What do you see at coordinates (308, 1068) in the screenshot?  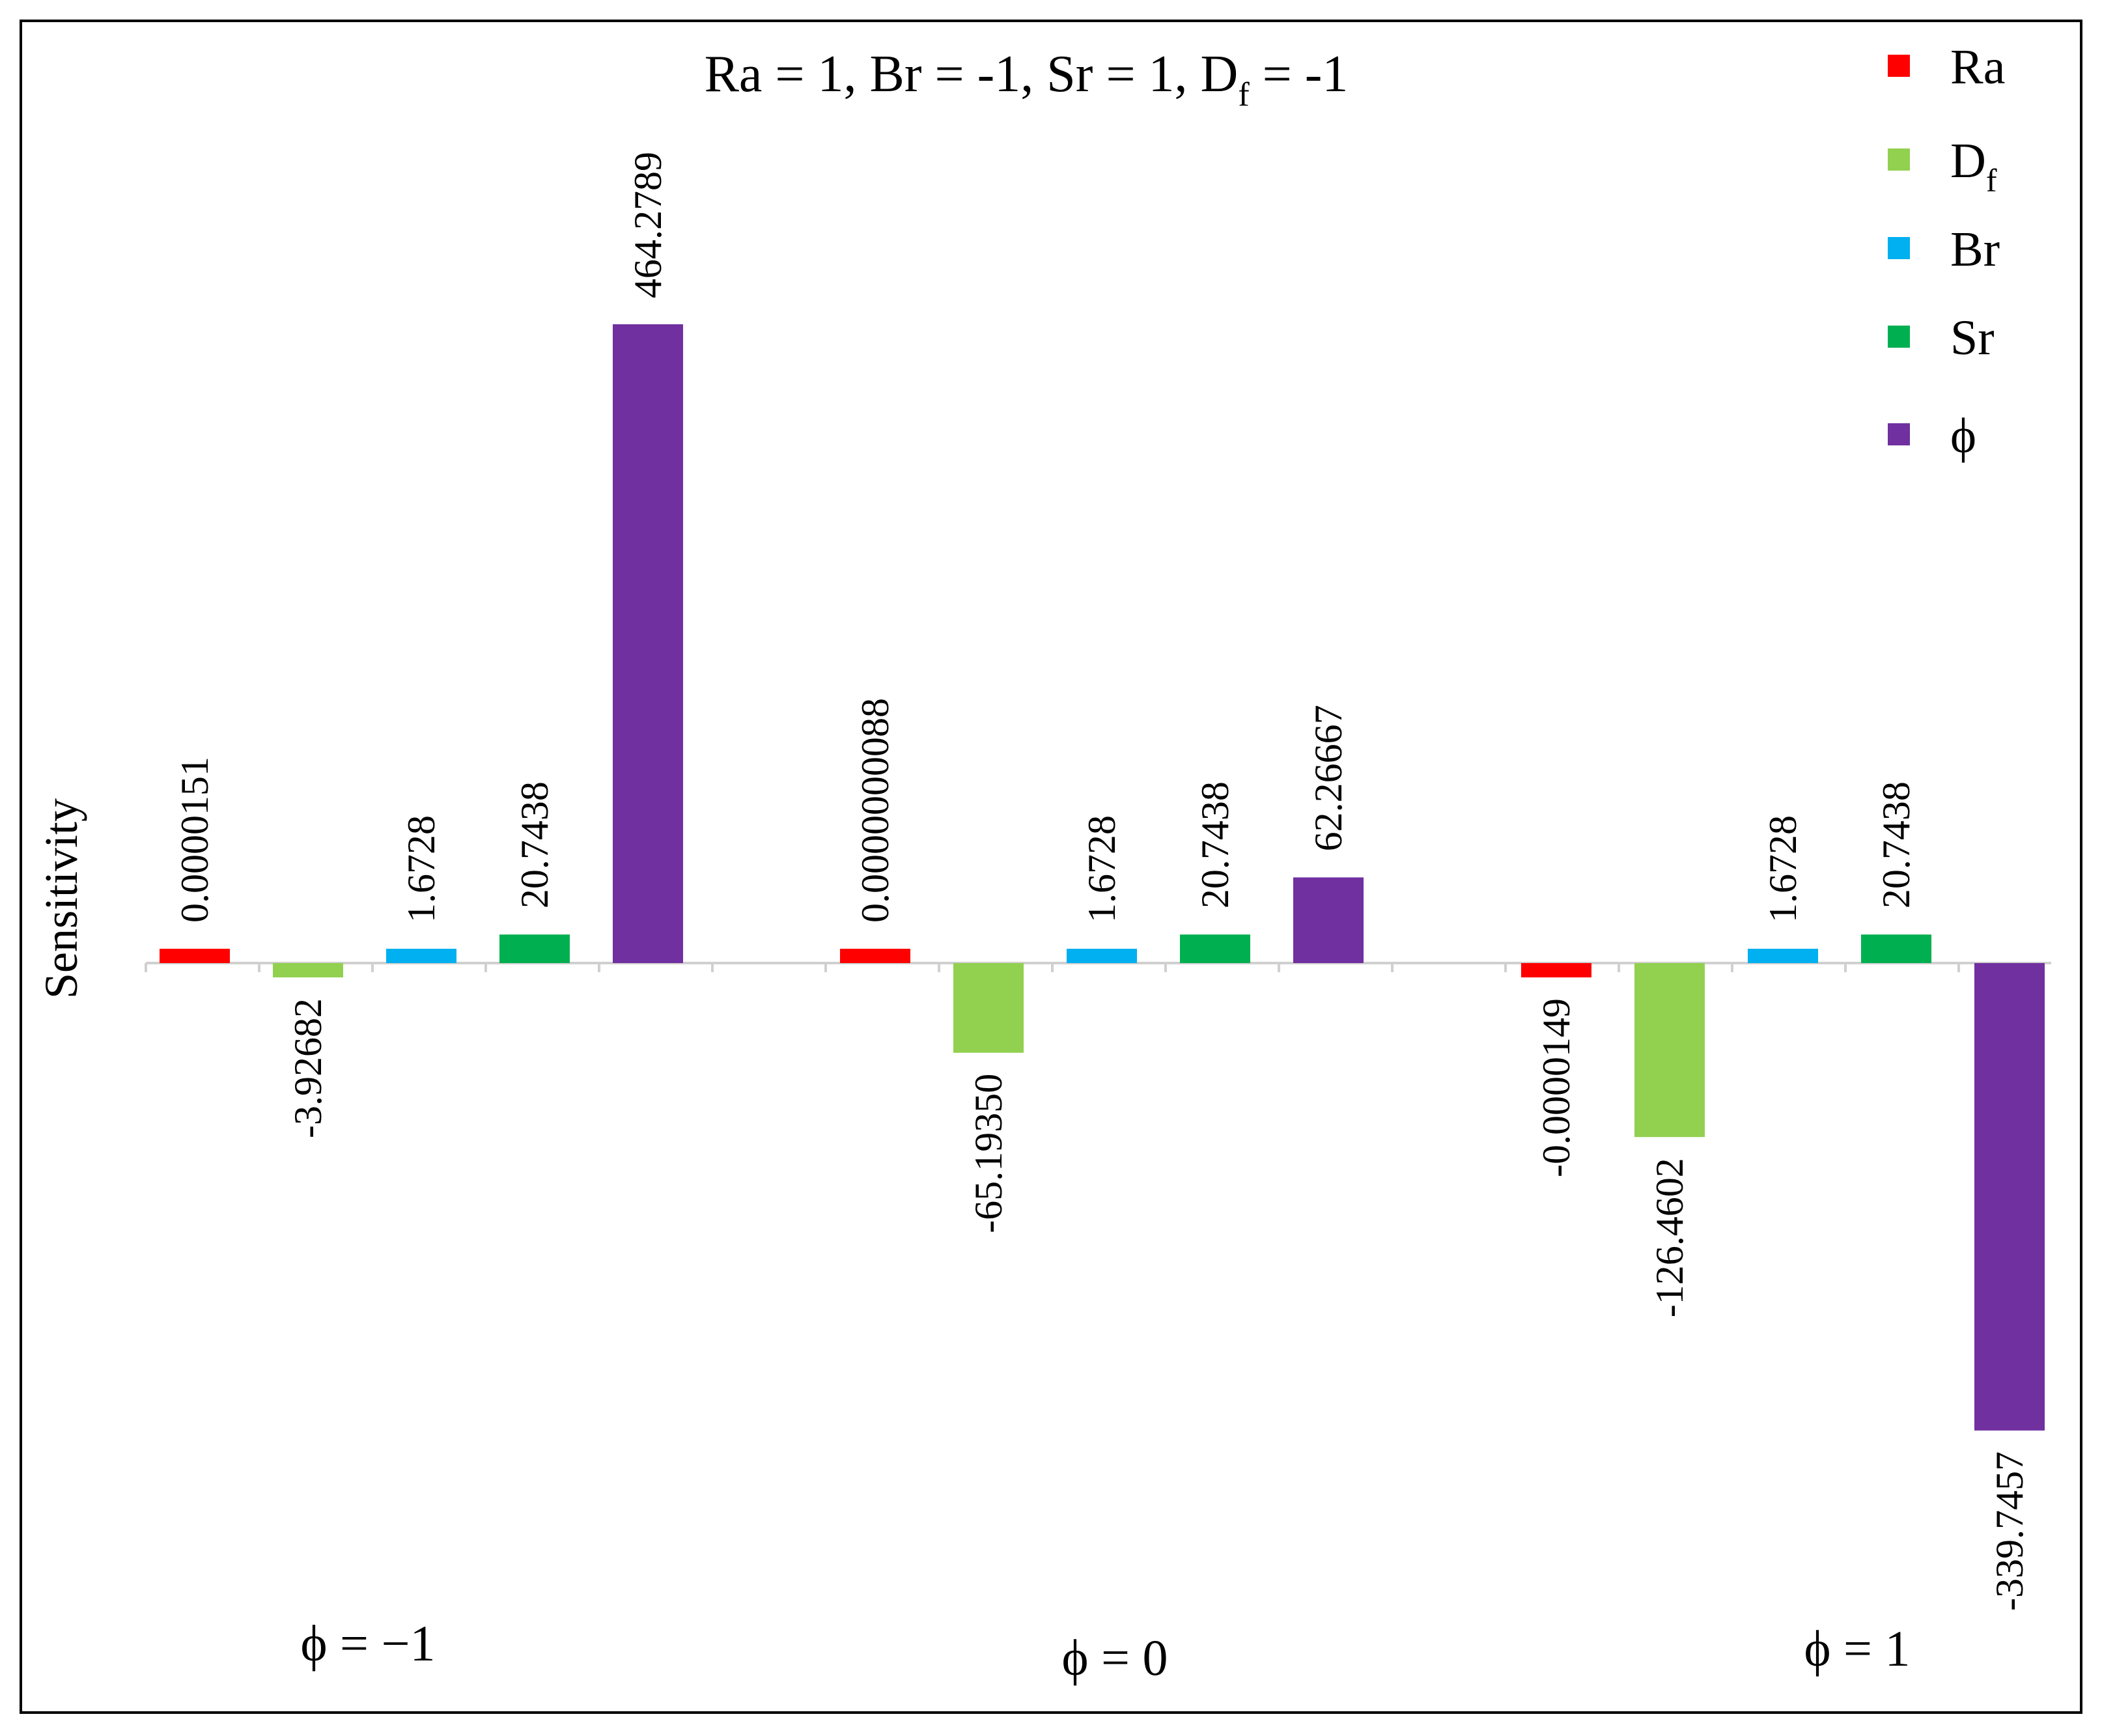 I see `data-label-1-0: -3.92682` at bounding box center [308, 1068].